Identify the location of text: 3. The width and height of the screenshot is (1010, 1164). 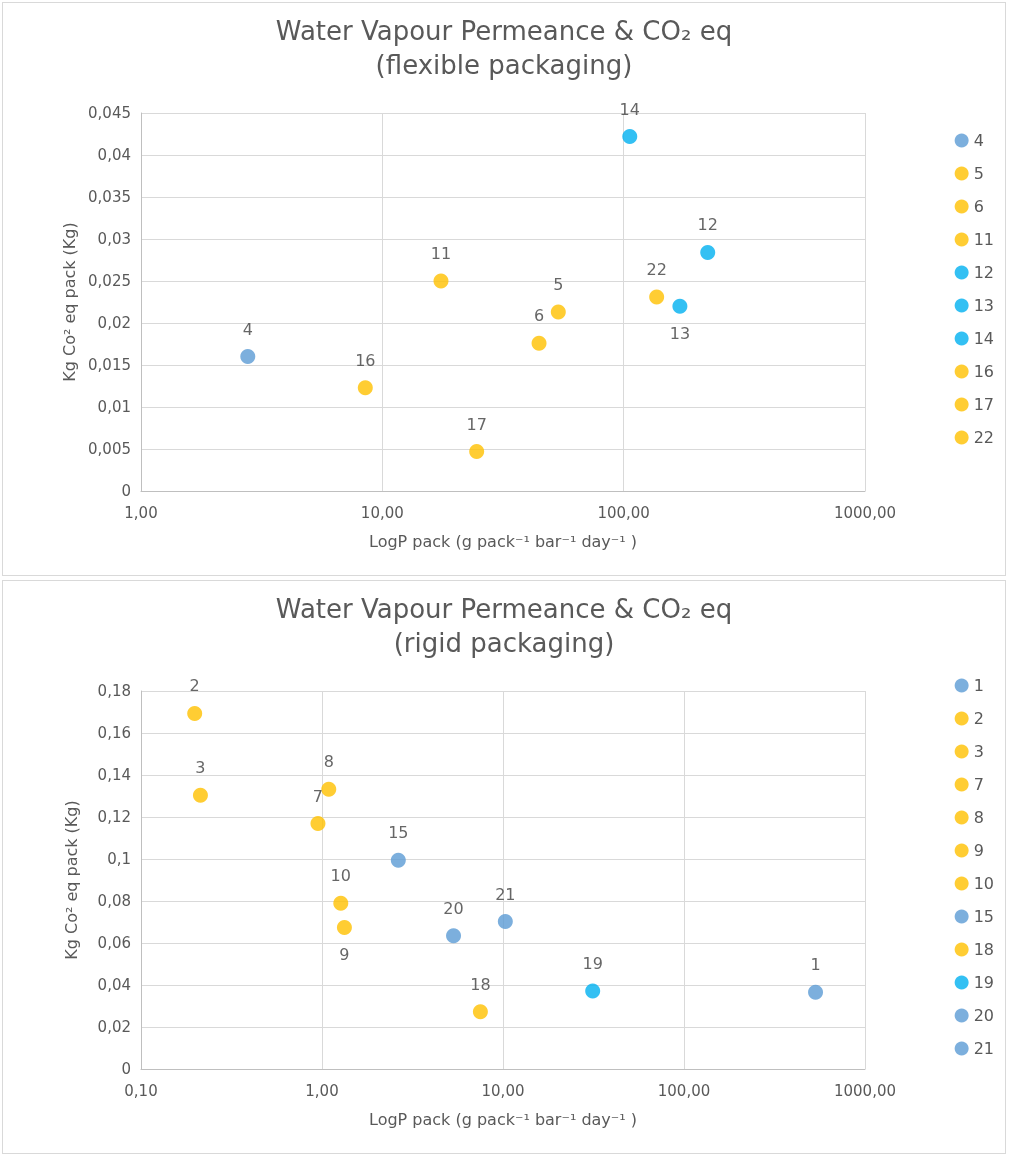
(200, 768).